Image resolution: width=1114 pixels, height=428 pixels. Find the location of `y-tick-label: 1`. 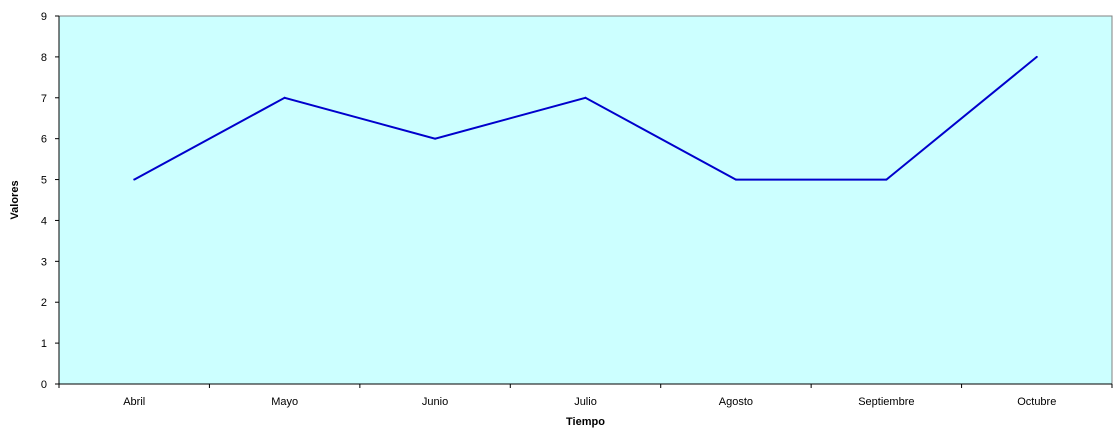

y-tick-label: 1 is located at coordinates (44, 344).